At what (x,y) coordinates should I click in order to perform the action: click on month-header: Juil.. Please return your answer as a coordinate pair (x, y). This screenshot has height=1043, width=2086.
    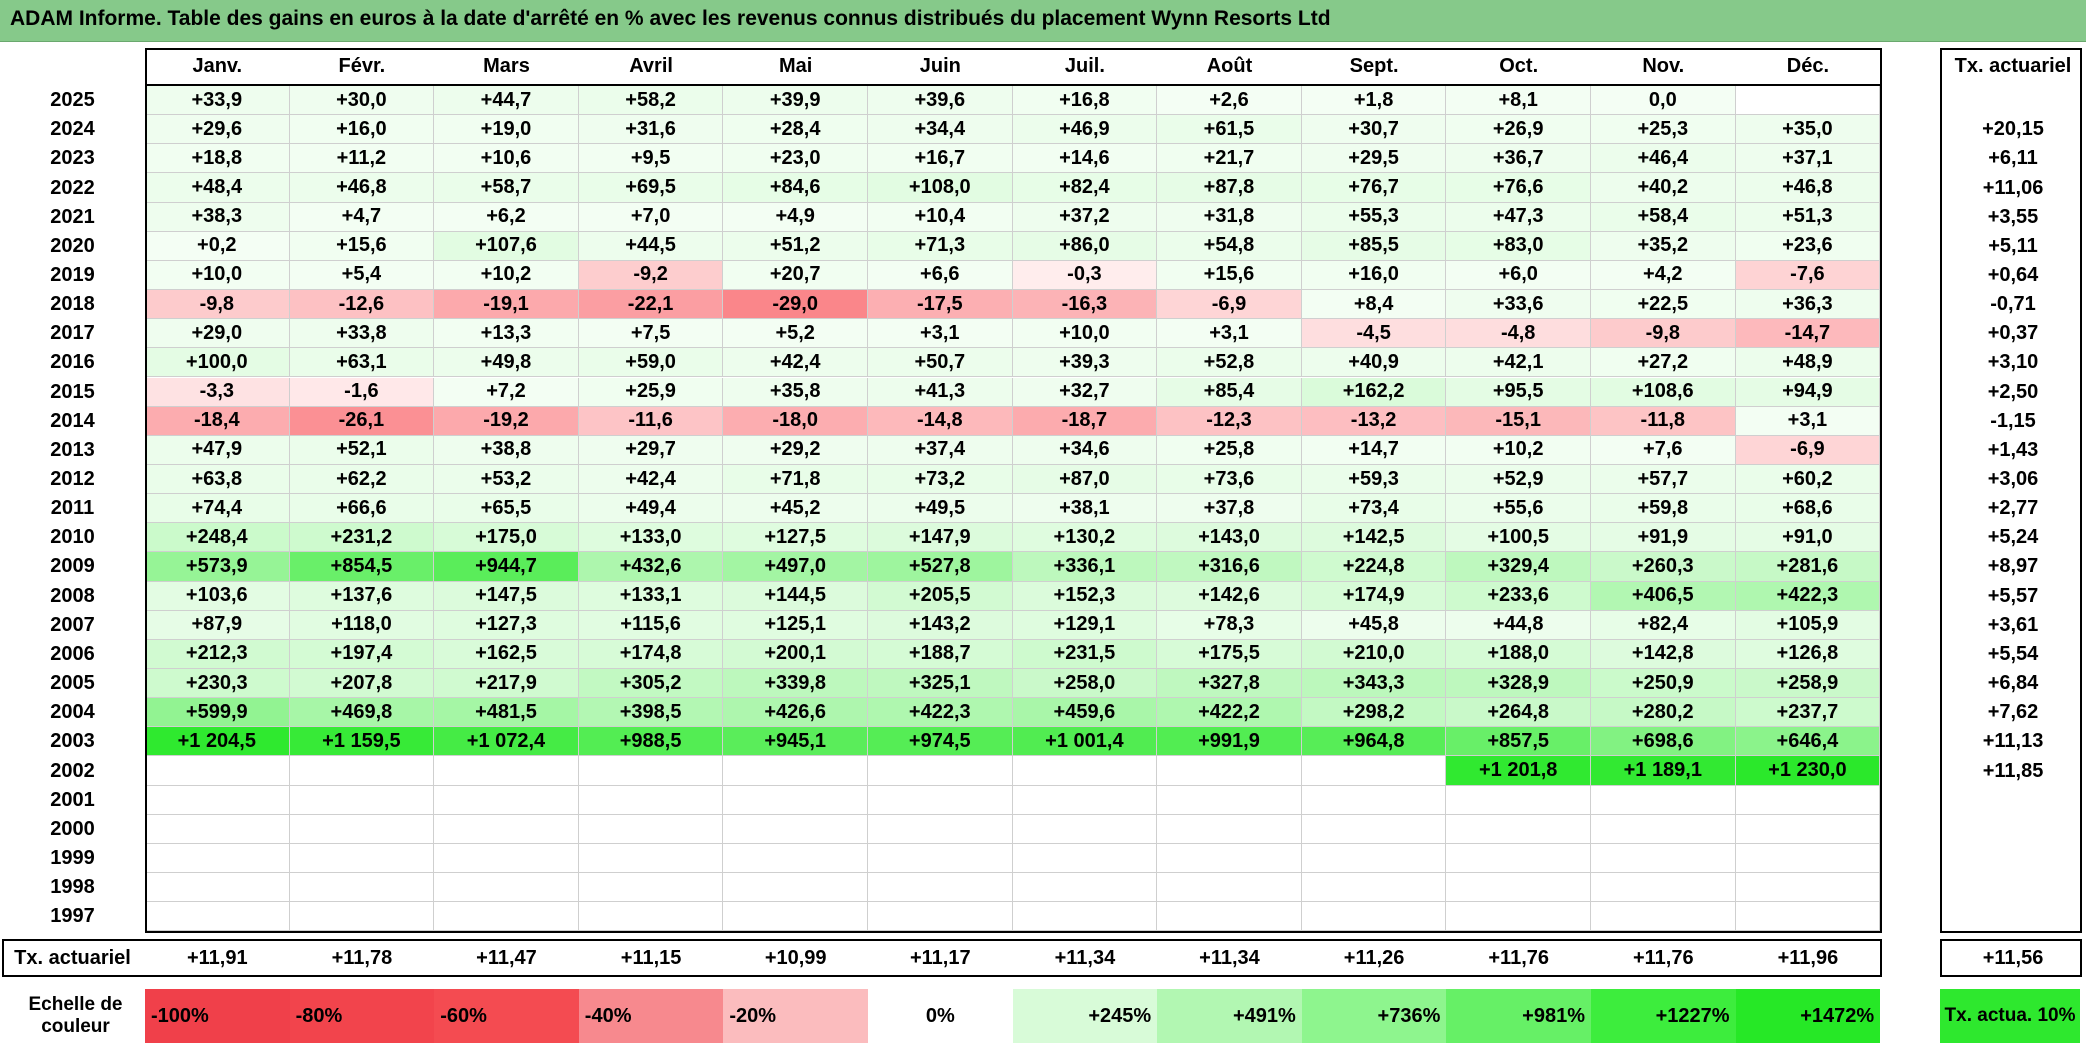
    Looking at the image, I should click on (1084, 65).